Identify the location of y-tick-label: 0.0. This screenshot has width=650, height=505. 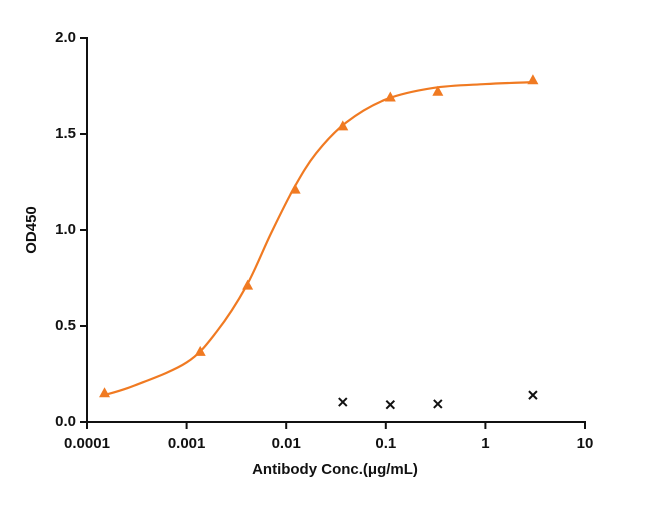
(65, 421).